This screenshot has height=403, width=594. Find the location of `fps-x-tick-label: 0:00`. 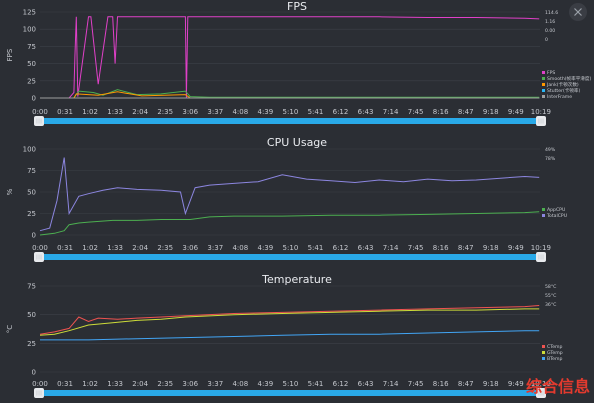

fps-x-tick-label: 0:00 is located at coordinates (40, 112).